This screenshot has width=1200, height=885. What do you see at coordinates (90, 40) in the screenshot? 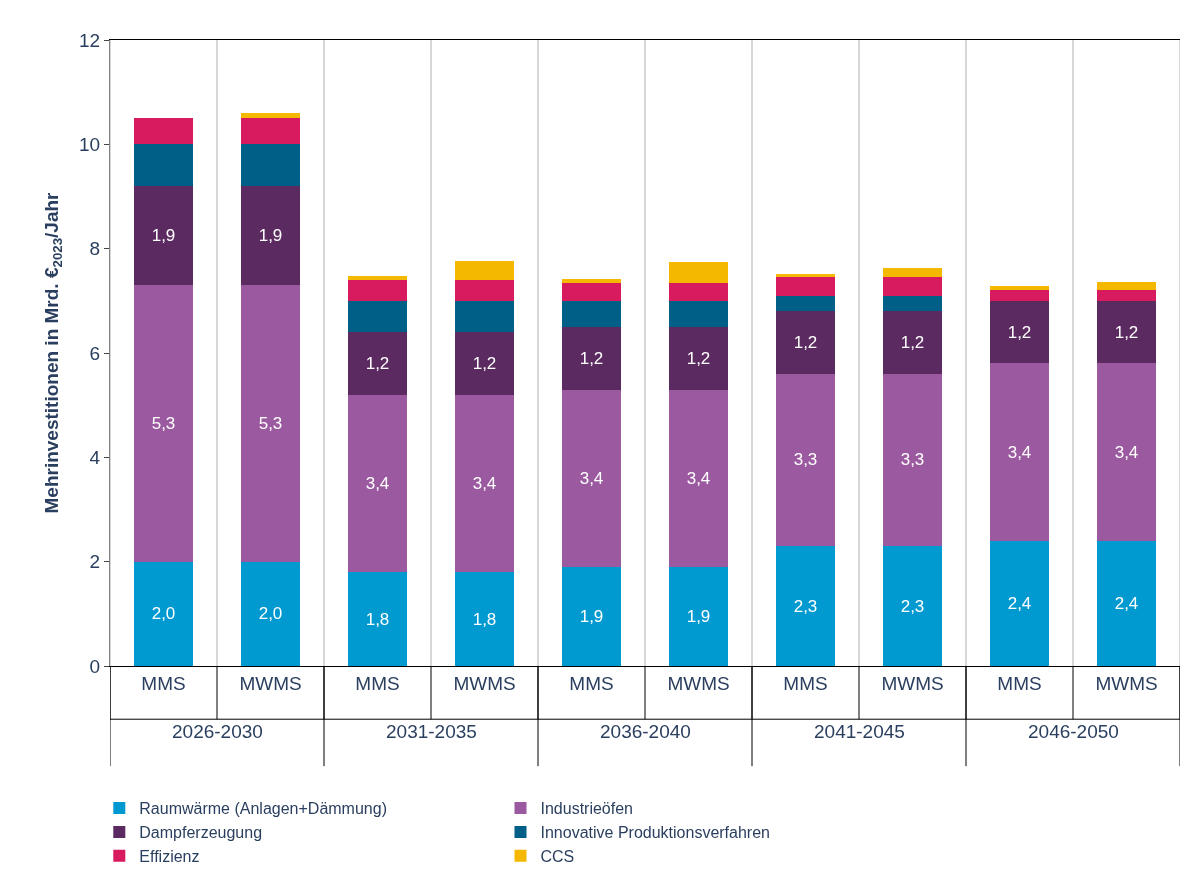
I see `y-tick-label: 12` at bounding box center [90, 40].